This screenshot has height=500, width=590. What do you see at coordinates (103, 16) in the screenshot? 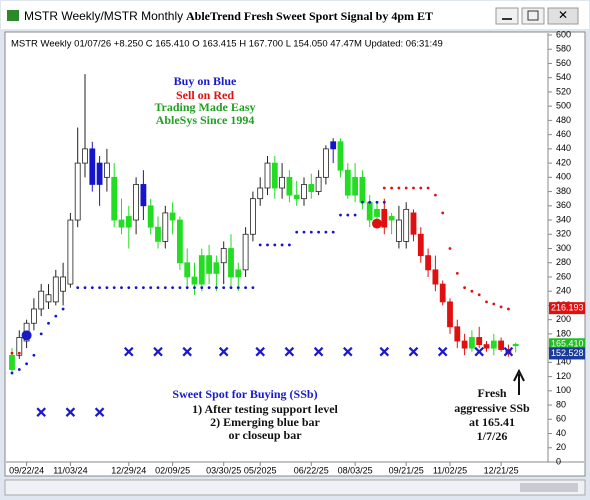
I see `window-title: MSTR Weekly/MSTR Monthly` at bounding box center [103, 16].